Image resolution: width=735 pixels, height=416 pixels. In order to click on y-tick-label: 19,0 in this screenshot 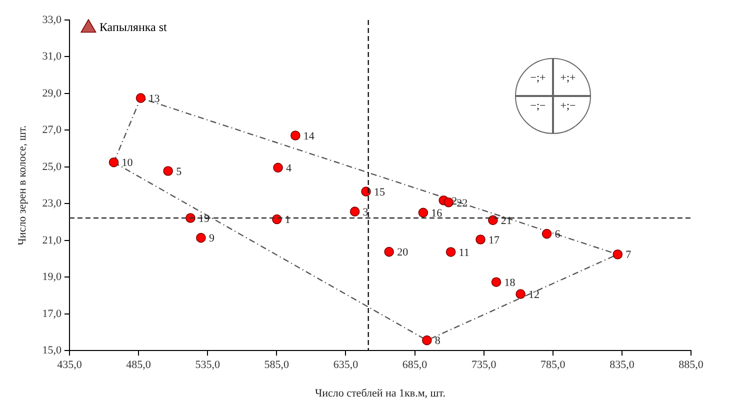, I will do `click(52, 277)`.